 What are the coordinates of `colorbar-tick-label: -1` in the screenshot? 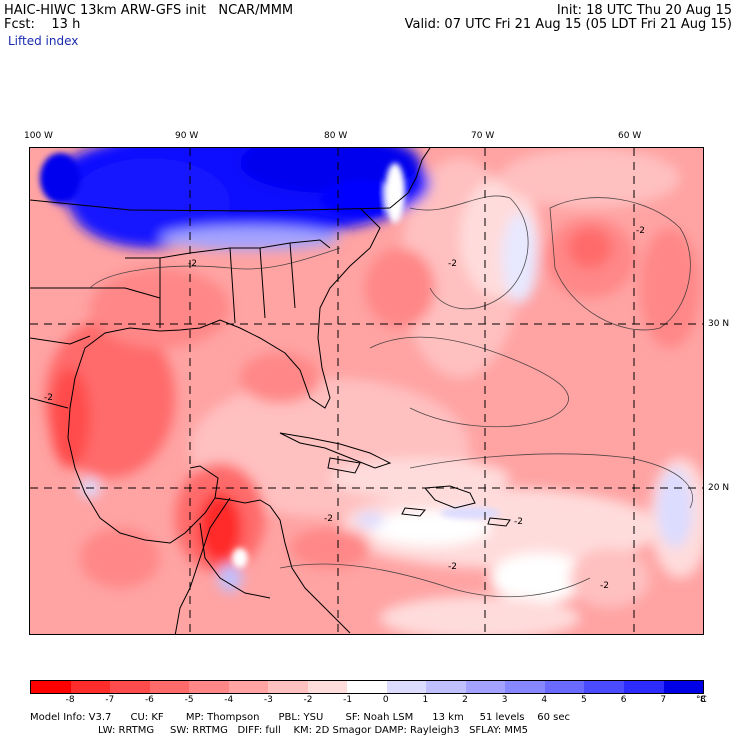 It's located at (348, 700).